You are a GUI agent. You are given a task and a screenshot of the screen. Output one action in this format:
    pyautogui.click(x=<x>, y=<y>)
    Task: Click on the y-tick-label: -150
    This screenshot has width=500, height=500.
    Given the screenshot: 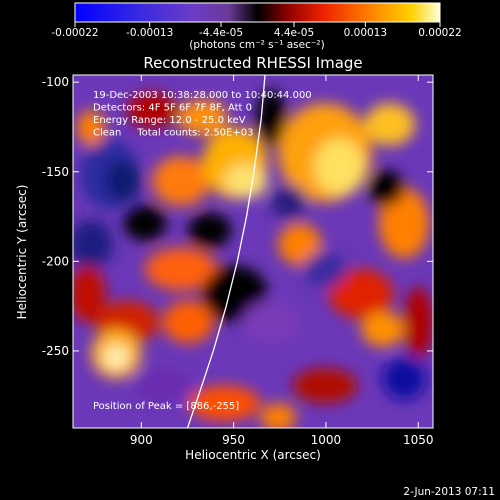 What is the action you would take?
    pyautogui.click(x=55, y=172)
    